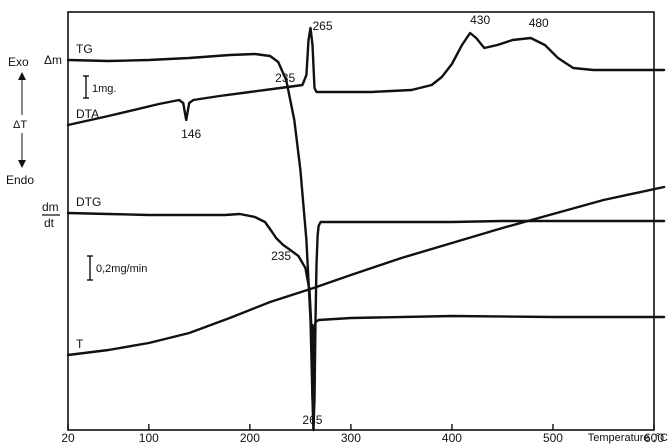  What do you see at coordinates (115, 178) in the screenshot?
I see `scale-bars: 1mg. 0,2mg/min` at bounding box center [115, 178].